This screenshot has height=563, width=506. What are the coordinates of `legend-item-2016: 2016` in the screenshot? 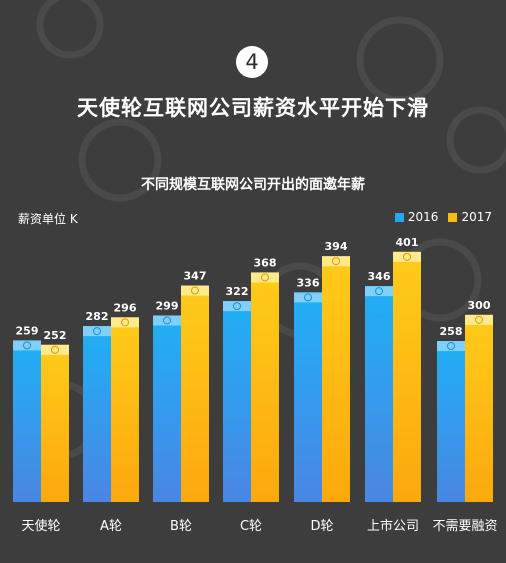 It's located at (416, 217).